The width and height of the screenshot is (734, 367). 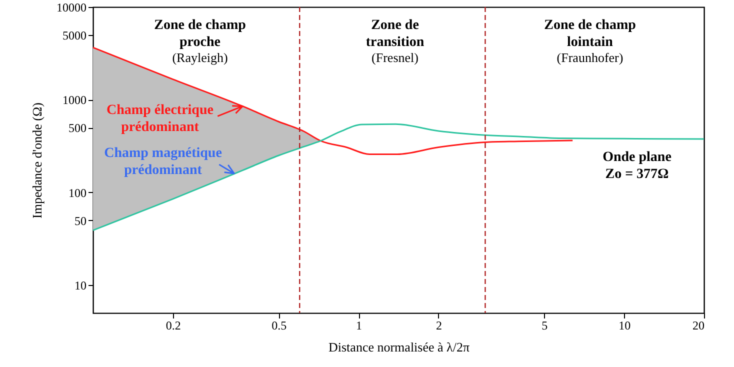 I want to click on annotation: (Fresnel), so click(x=395, y=57).